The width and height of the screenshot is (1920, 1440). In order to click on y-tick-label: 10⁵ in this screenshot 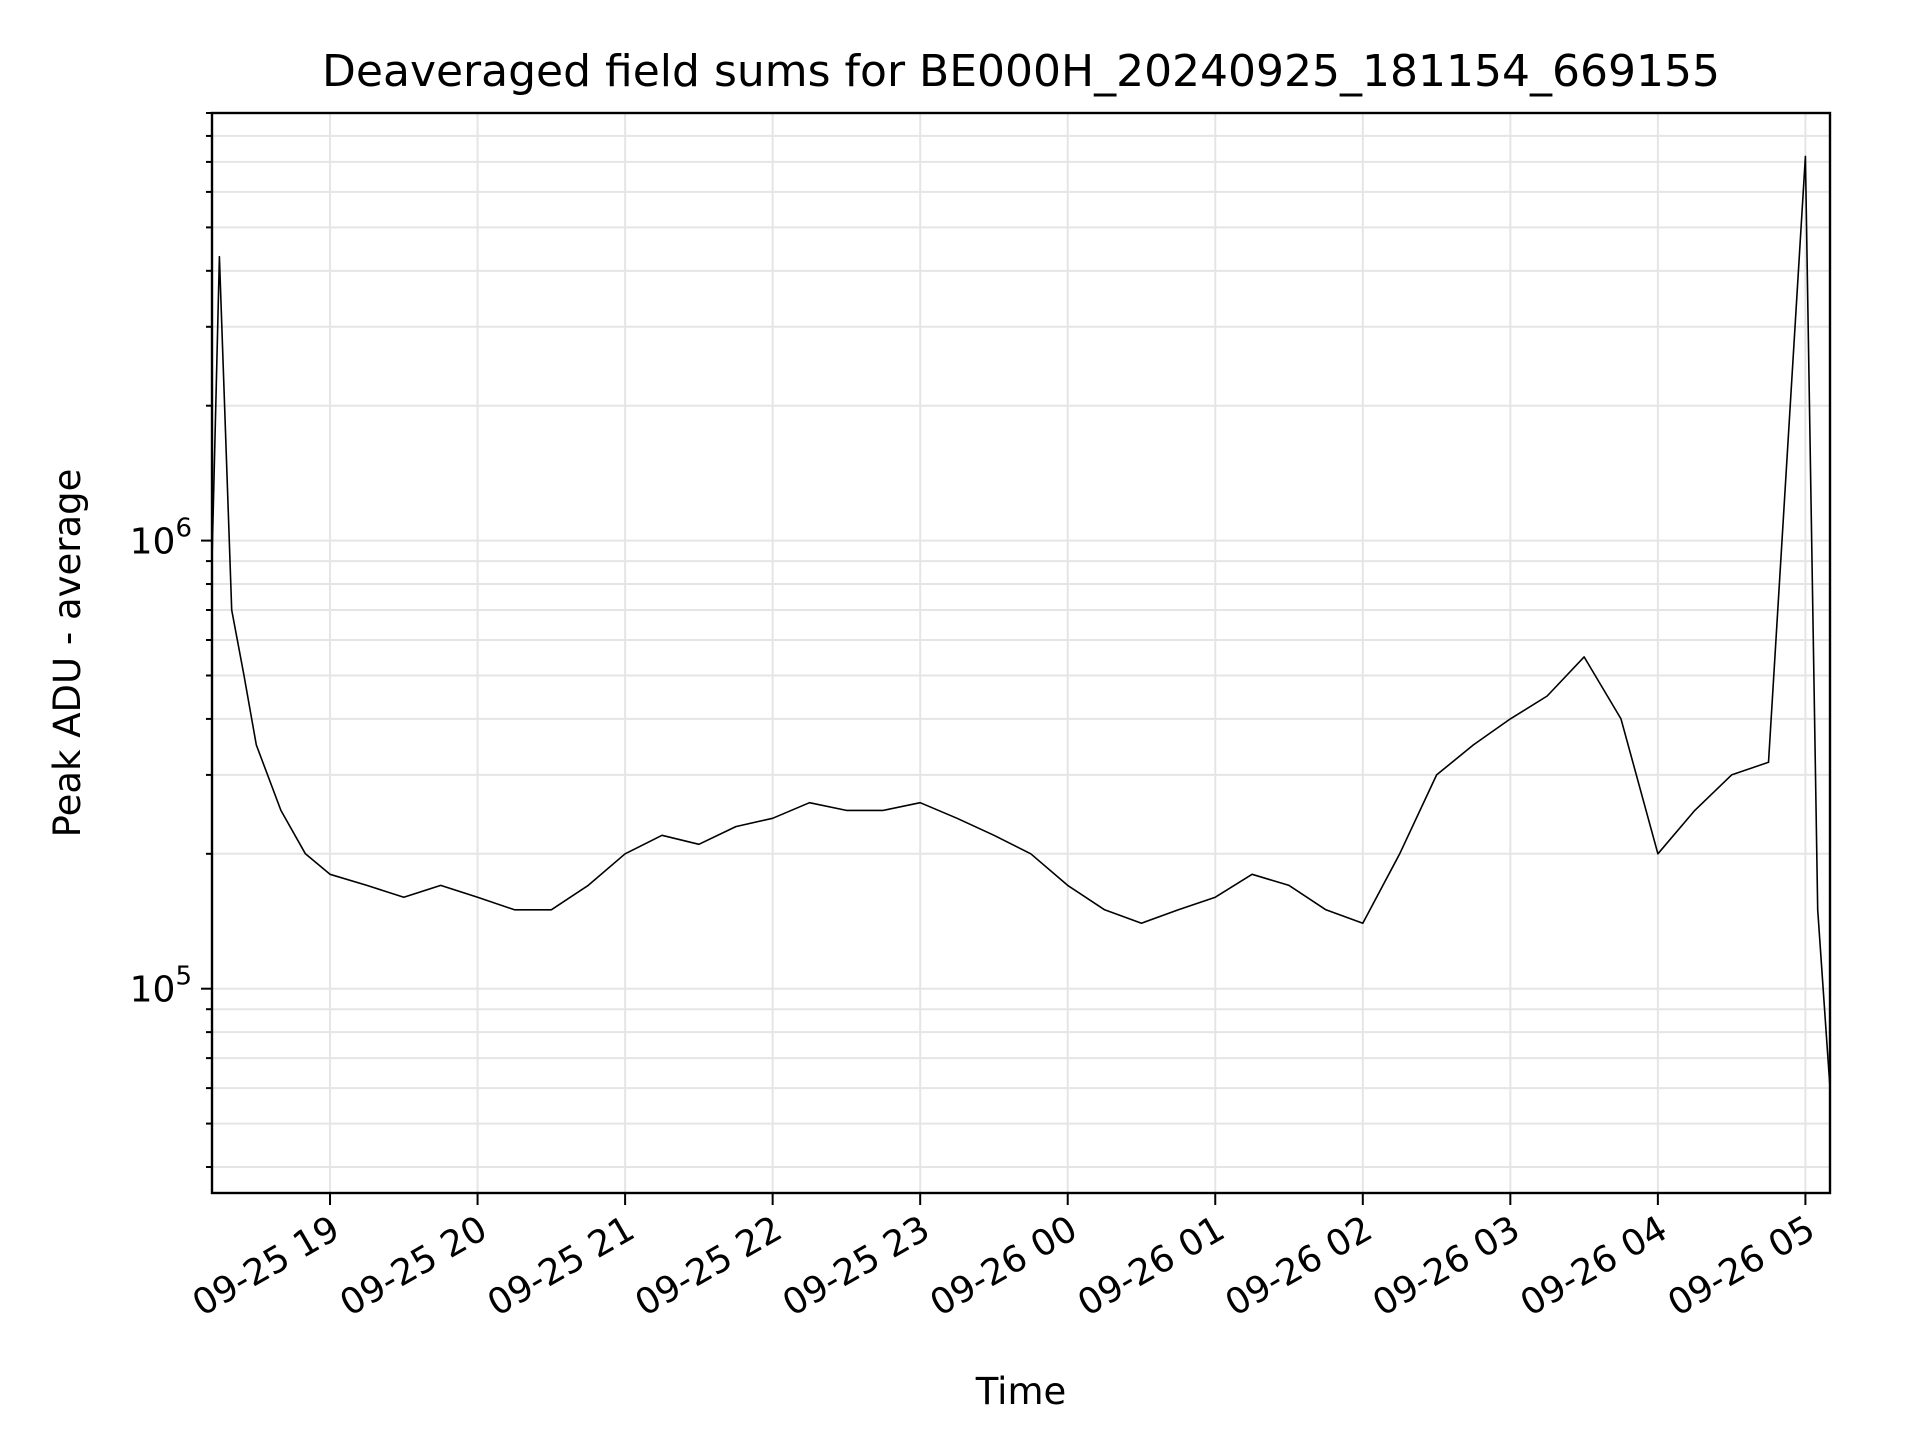, I will do `click(161, 986)`.